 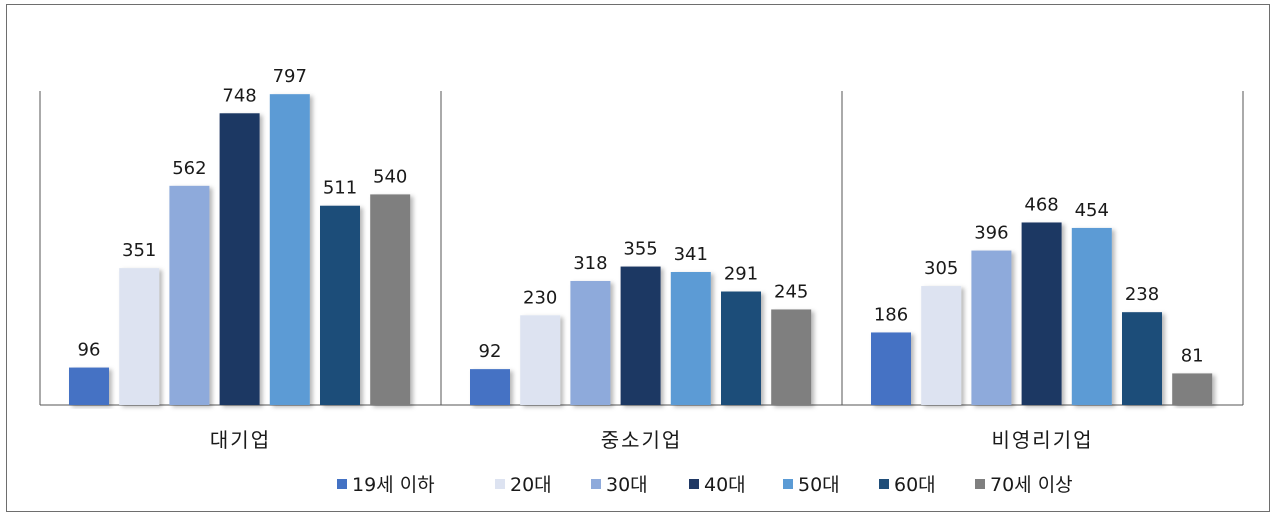 I want to click on legend-label: 70세 이상, so click(x=1031, y=485).